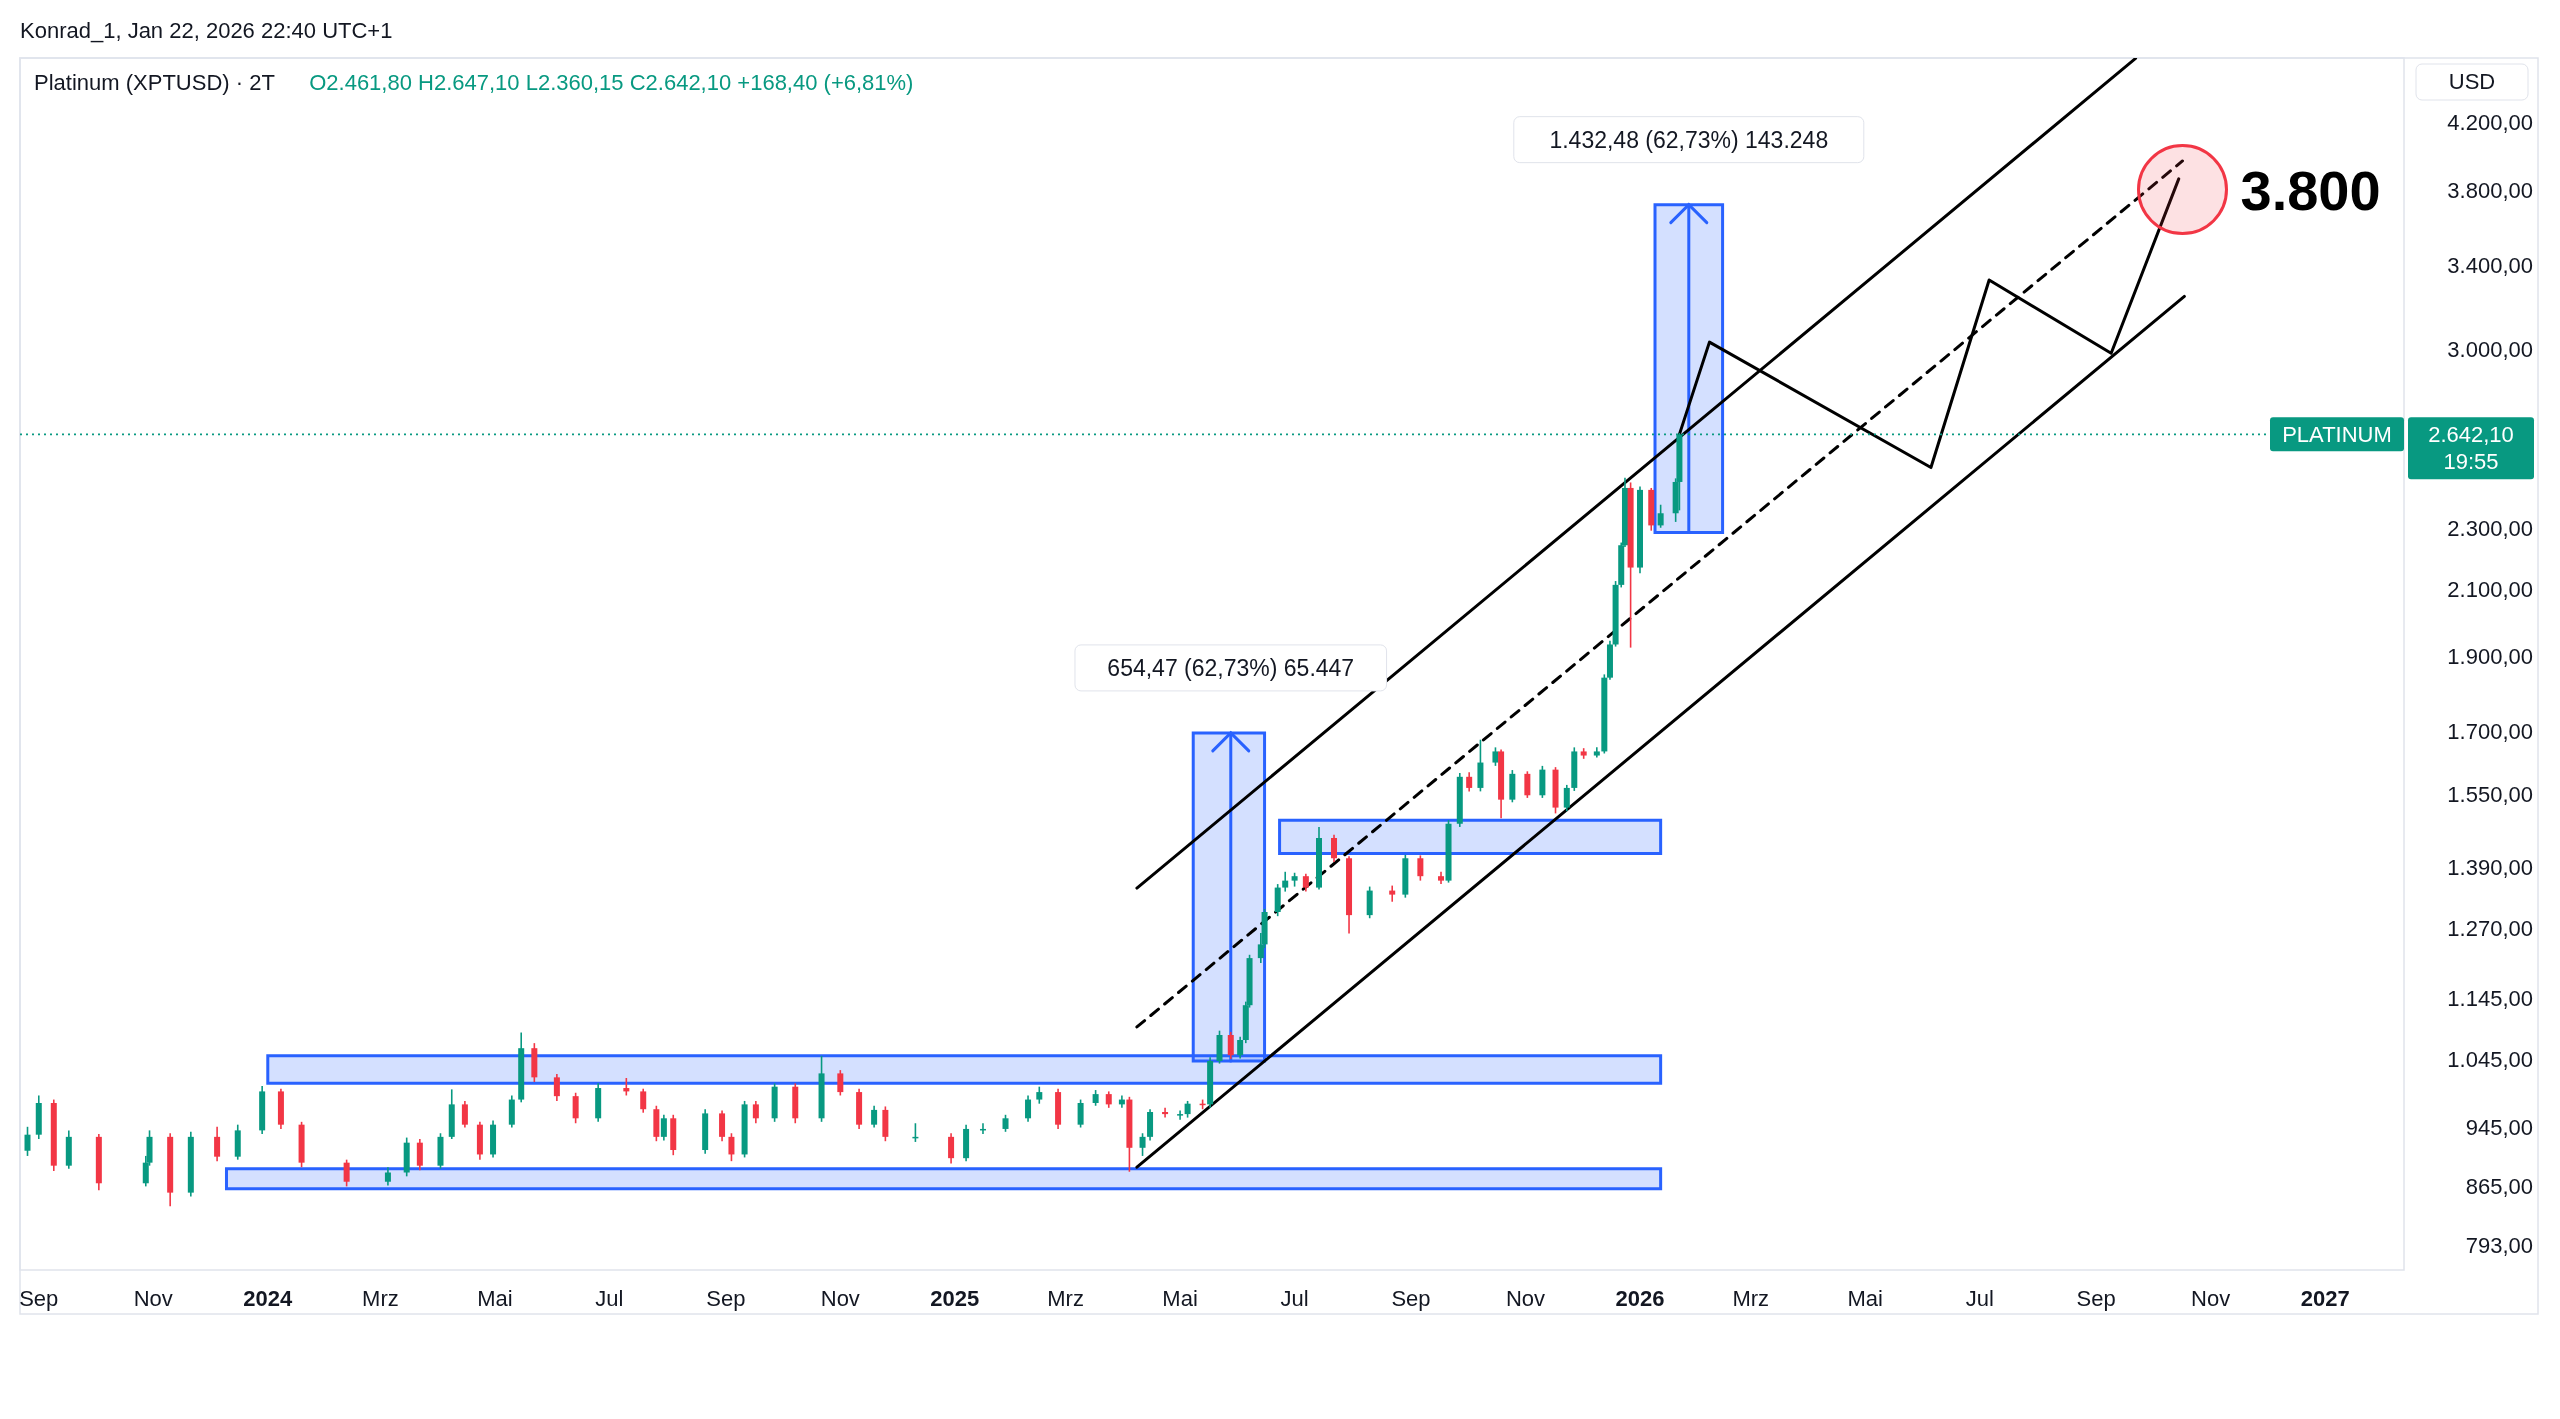 The height and width of the screenshot is (1419, 2560). Describe the element at coordinates (2471, 462) in the screenshot. I see `text: 19:55` at that location.